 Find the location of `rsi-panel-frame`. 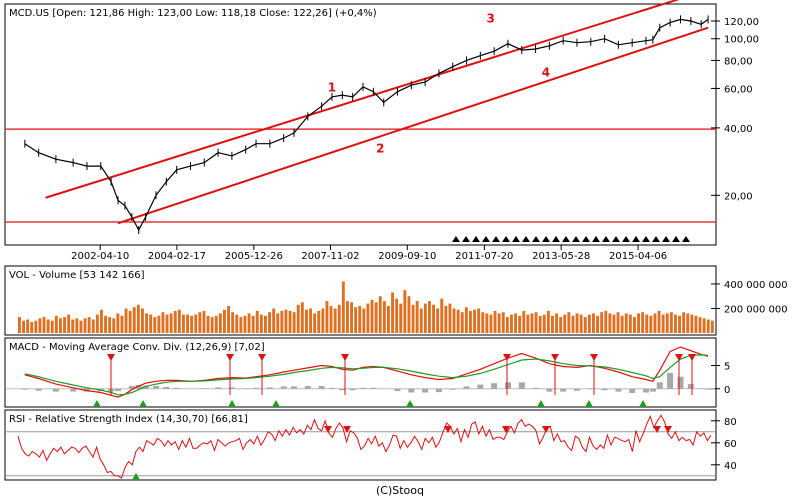

rsi-panel-frame is located at coordinates (360, 445).